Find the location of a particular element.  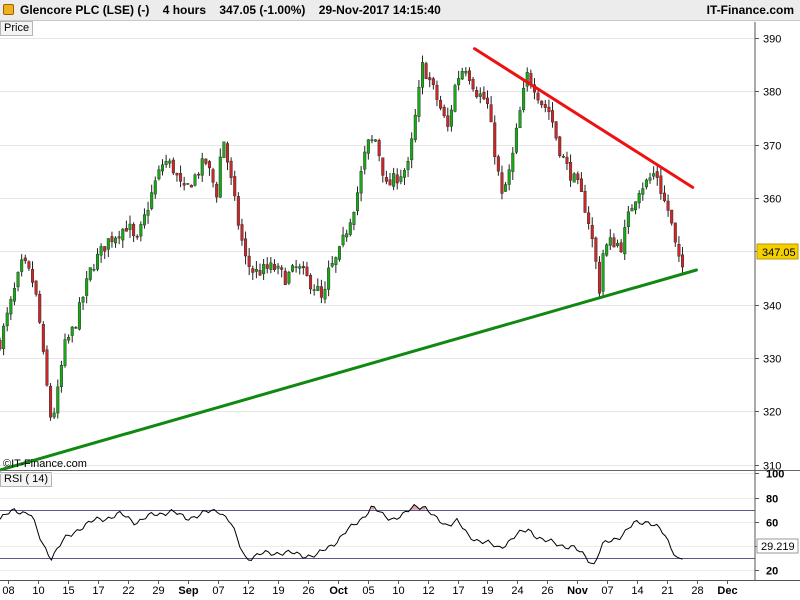

instrument-icon is located at coordinates (8, 9).